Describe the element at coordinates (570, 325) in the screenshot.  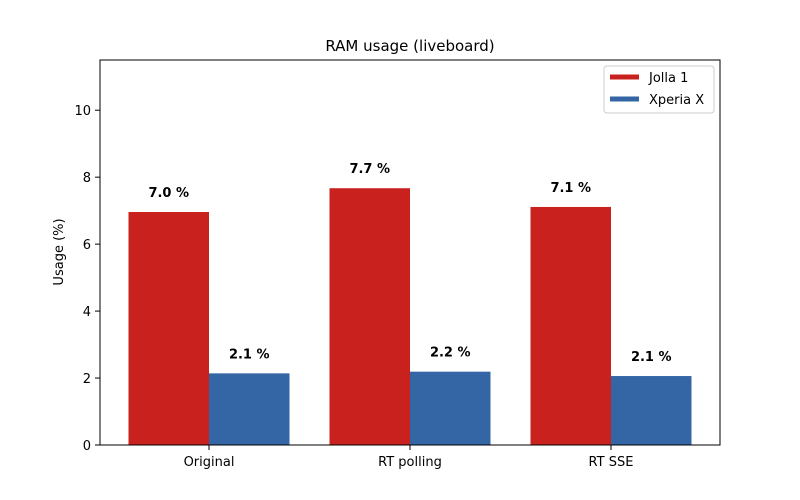
I see `bar-jolla-1-rt-sse` at that location.